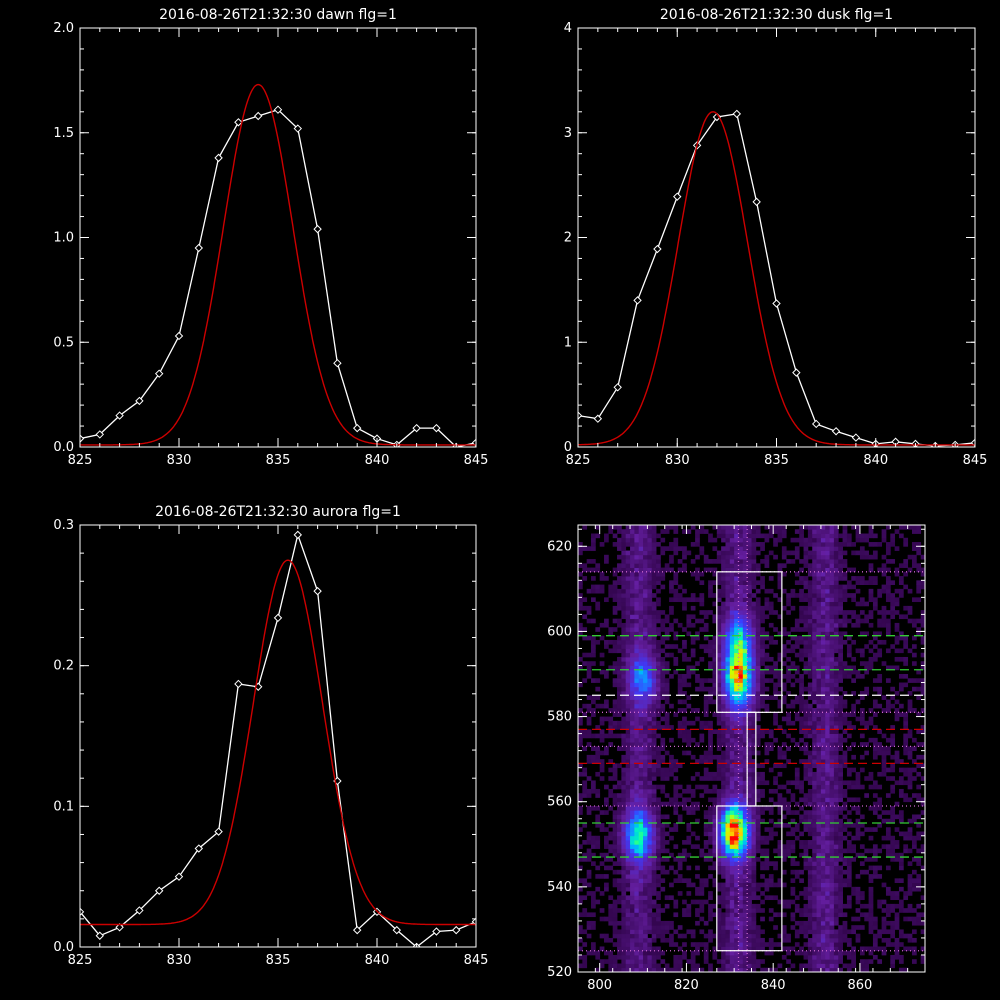 This screenshot has width=1000, height=1000. What do you see at coordinates (686, 985) in the screenshot?
I see `x-tick-label: 820` at bounding box center [686, 985].